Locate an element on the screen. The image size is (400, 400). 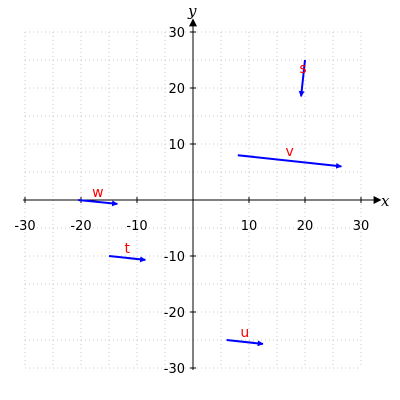
y-axis-label: y is located at coordinates (192, 11).